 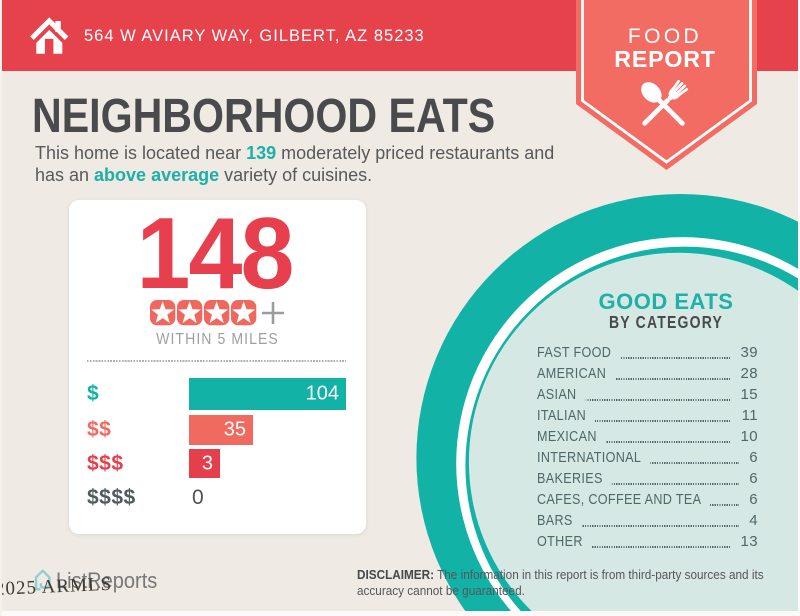 What do you see at coordinates (664, 59) in the screenshot?
I see `svg-text: REPORT` at bounding box center [664, 59].